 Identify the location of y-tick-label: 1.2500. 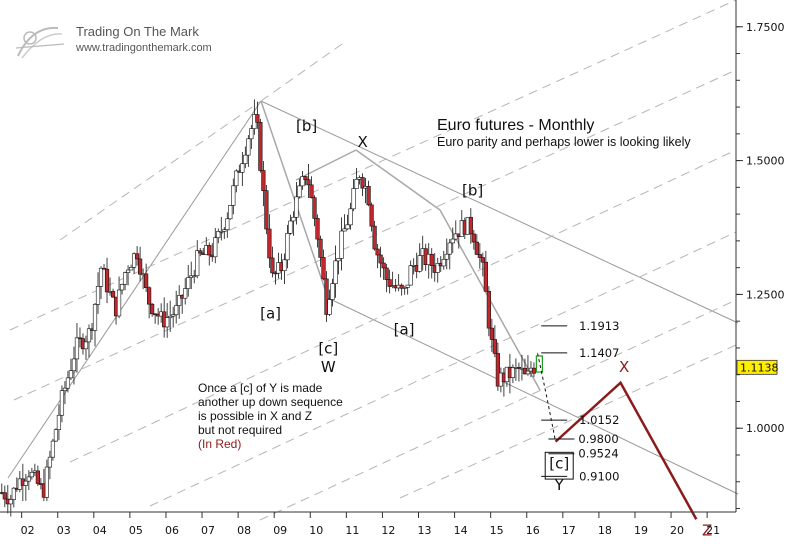
(765, 294).